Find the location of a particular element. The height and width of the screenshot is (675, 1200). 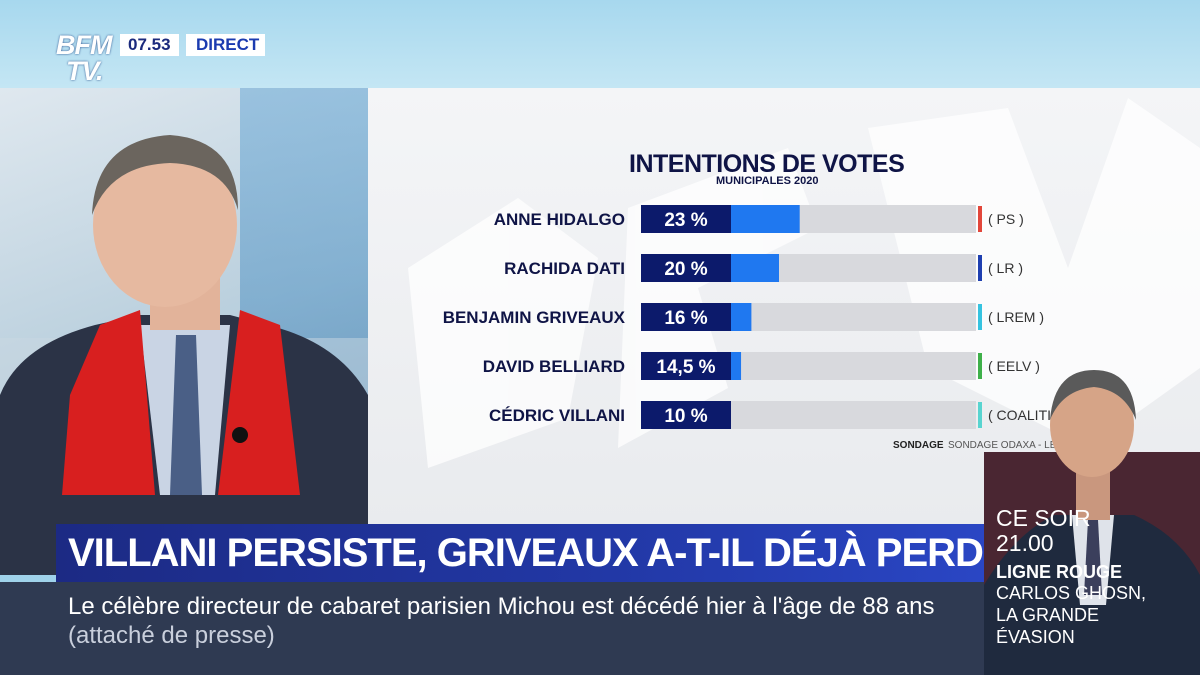

party-label: ( EELV ) is located at coordinates (1014, 366).